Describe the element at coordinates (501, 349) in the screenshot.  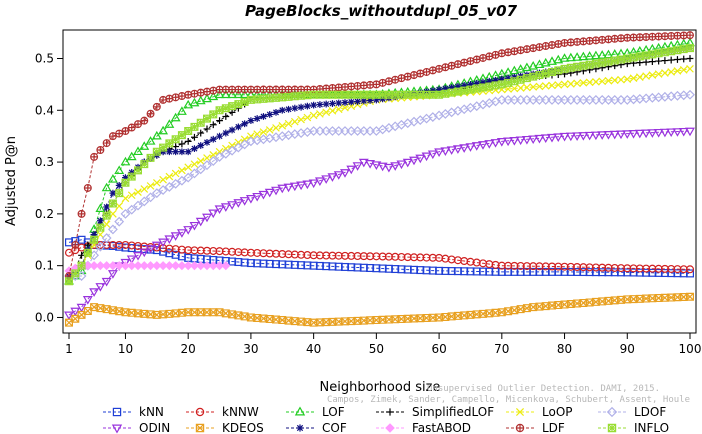
I see `x-tick-label: 70` at that location.